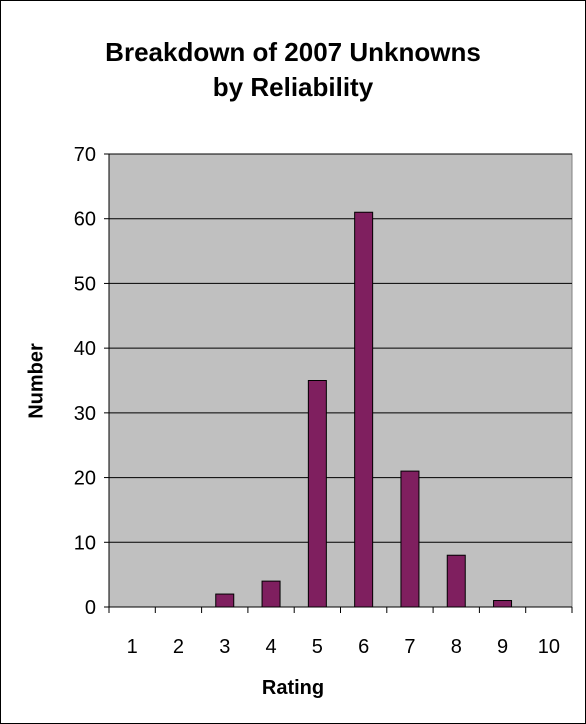  What do you see at coordinates (90, 608) in the screenshot?
I see `y-tick-label: 0` at bounding box center [90, 608].